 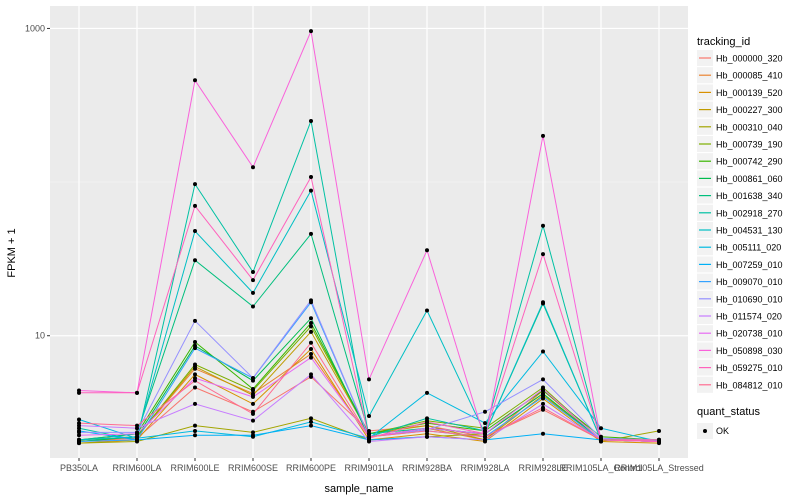 What do you see at coordinates (749, 110) in the screenshot?
I see `legend-label: Hb_000227_300` at bounding box center [749, 110].